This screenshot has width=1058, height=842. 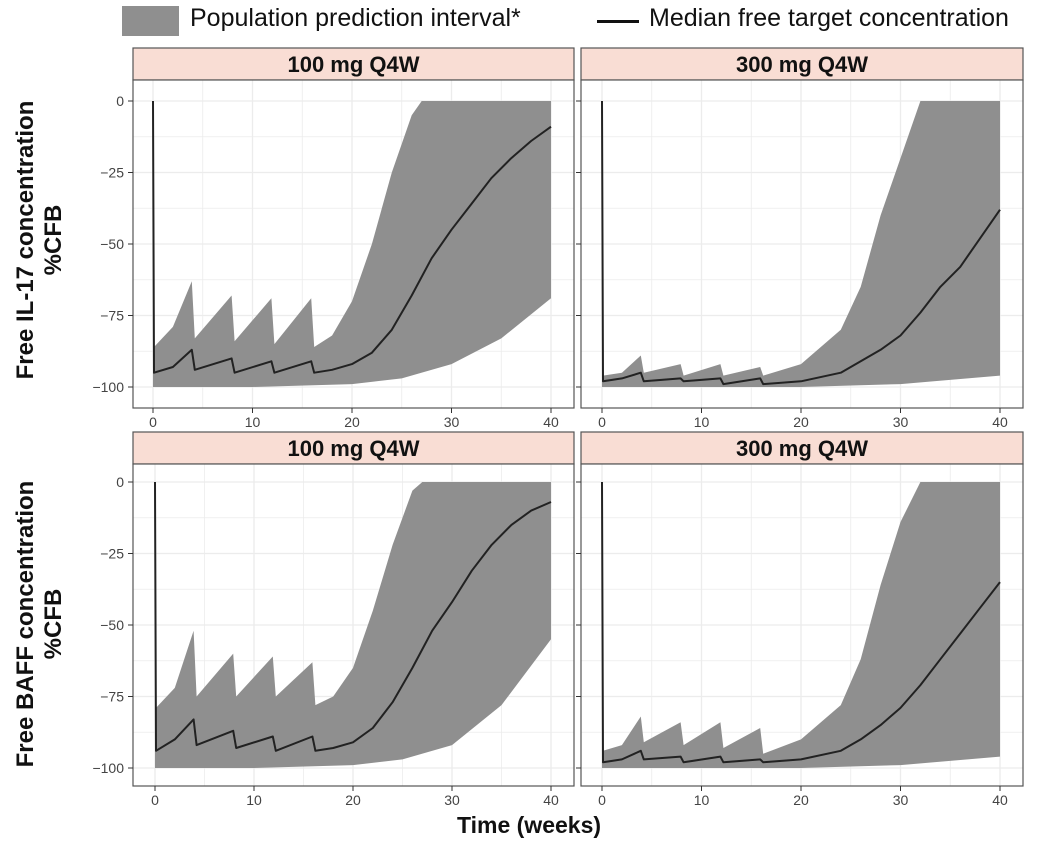 I want to click on legend-line-swatch, so click(x=618, y=21).